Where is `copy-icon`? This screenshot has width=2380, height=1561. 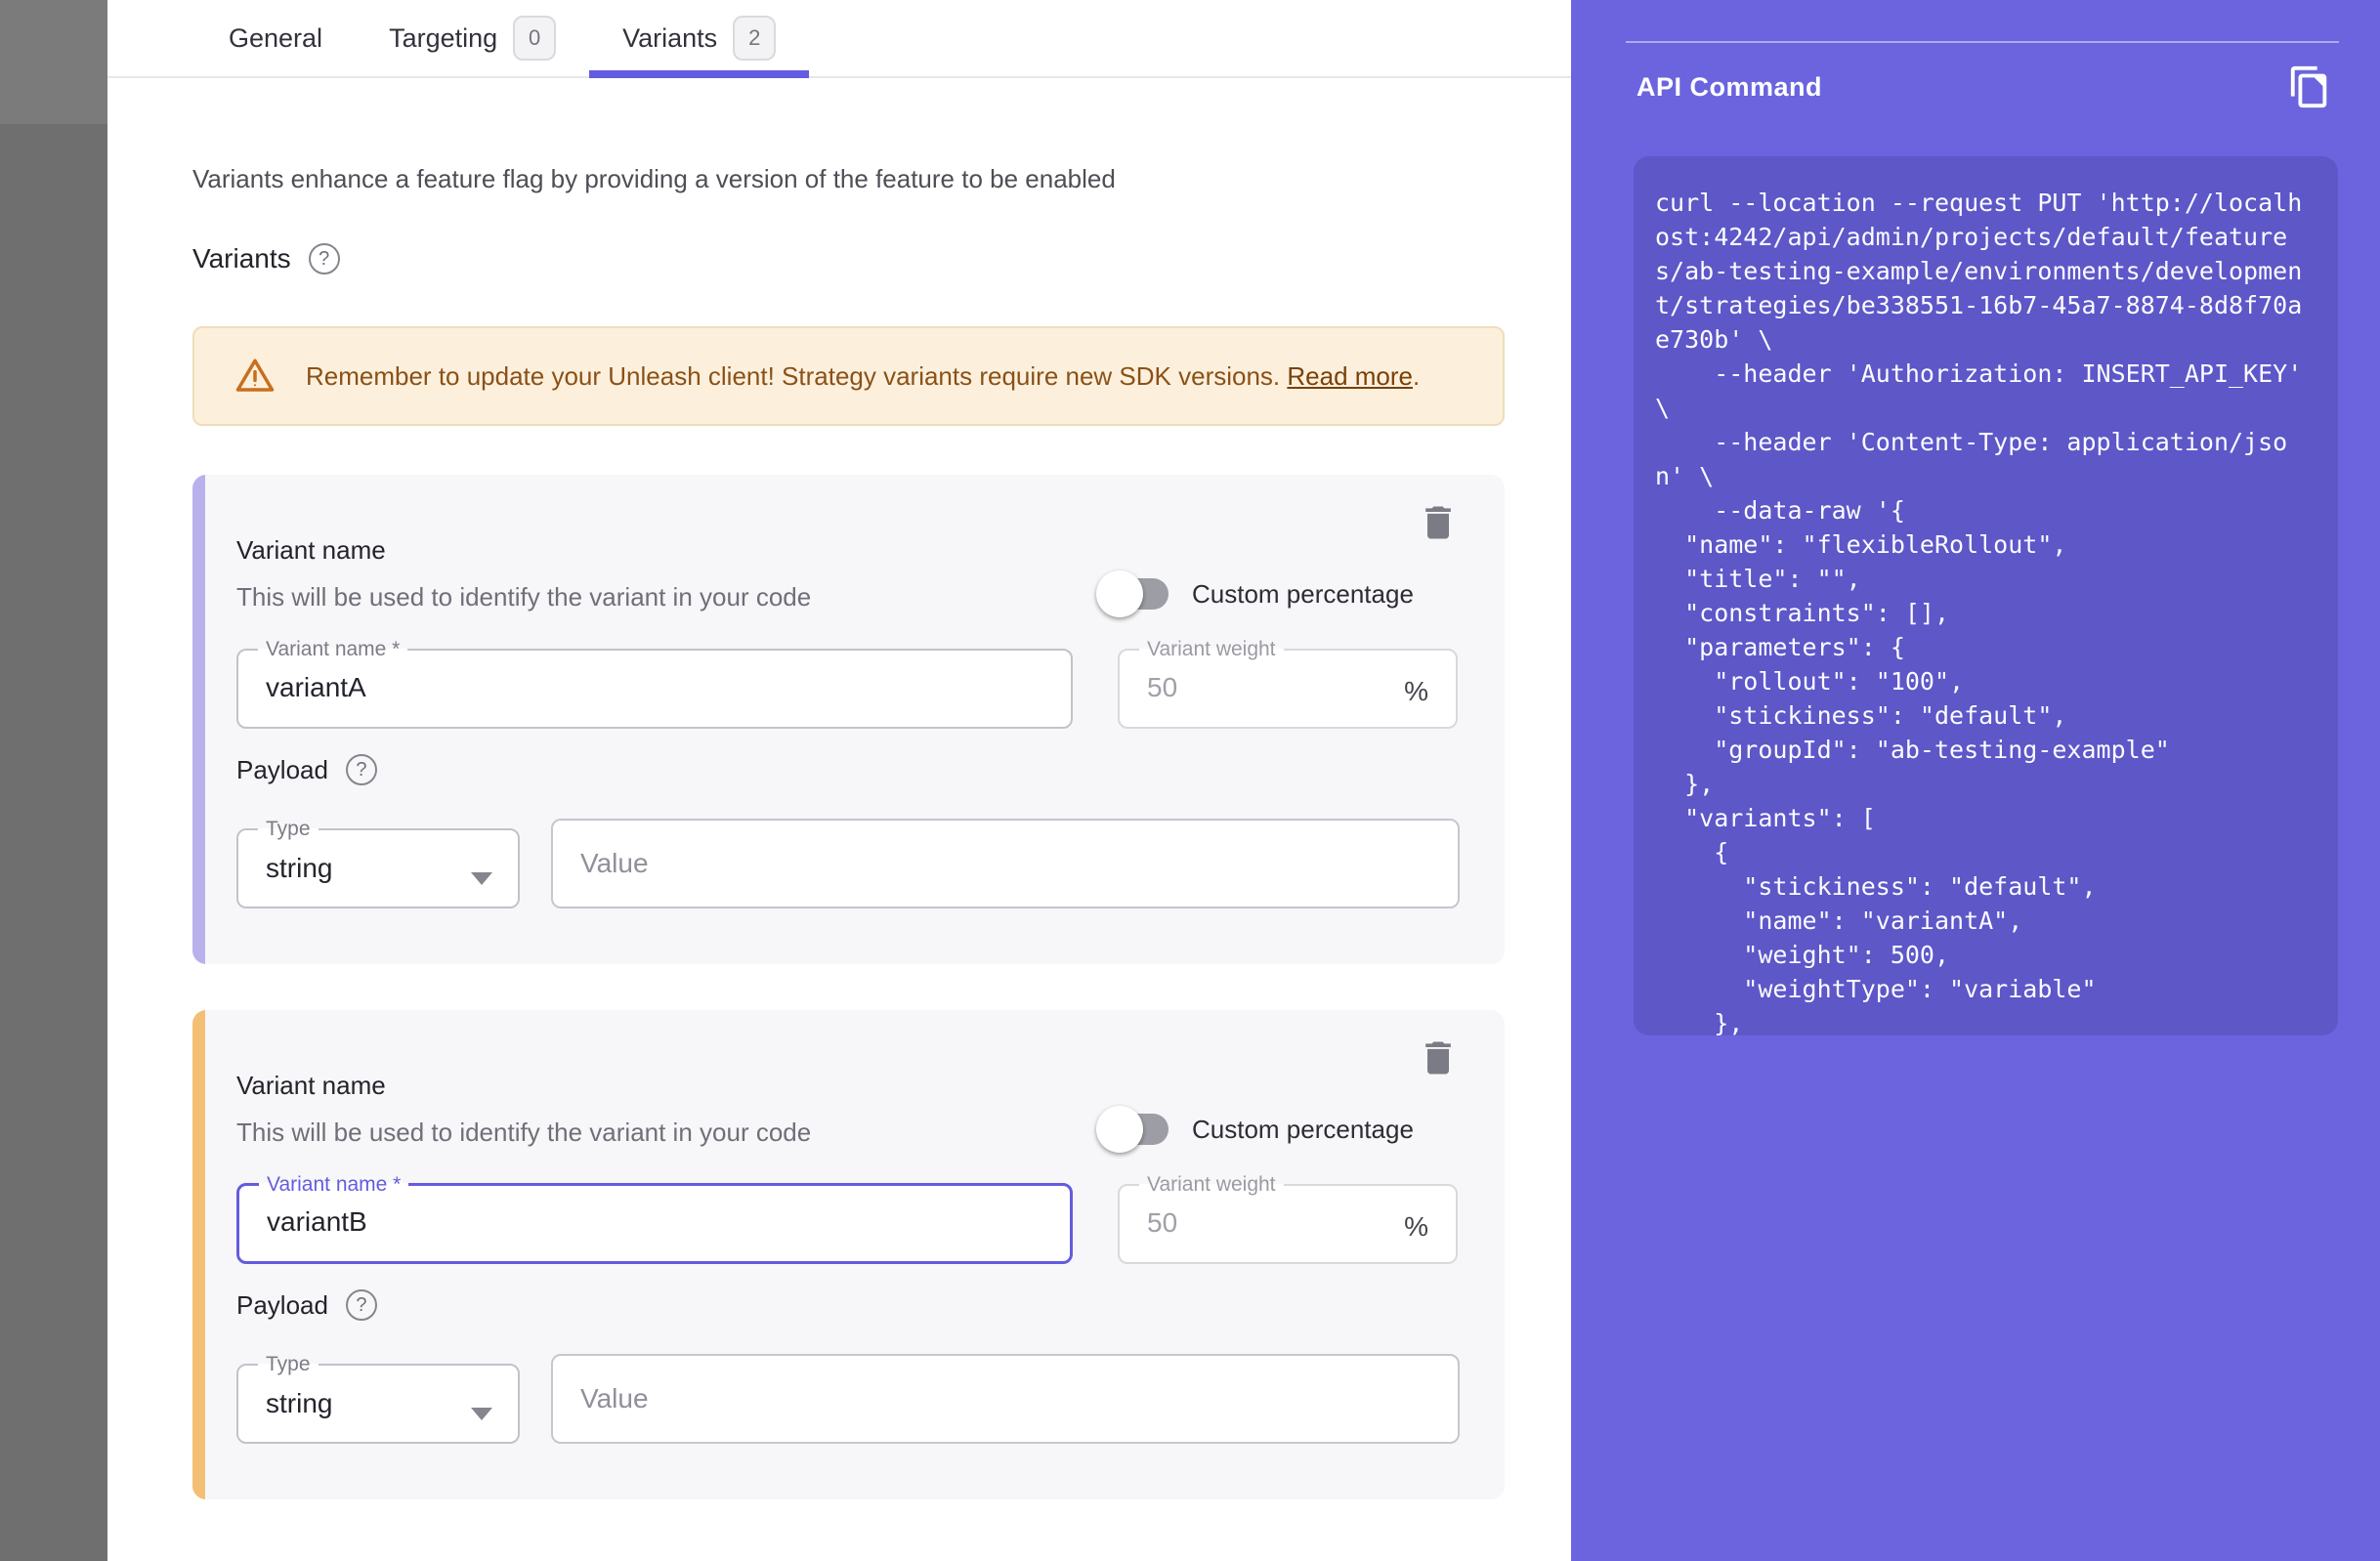 copy-icon is located at coordinates (2308, 86).